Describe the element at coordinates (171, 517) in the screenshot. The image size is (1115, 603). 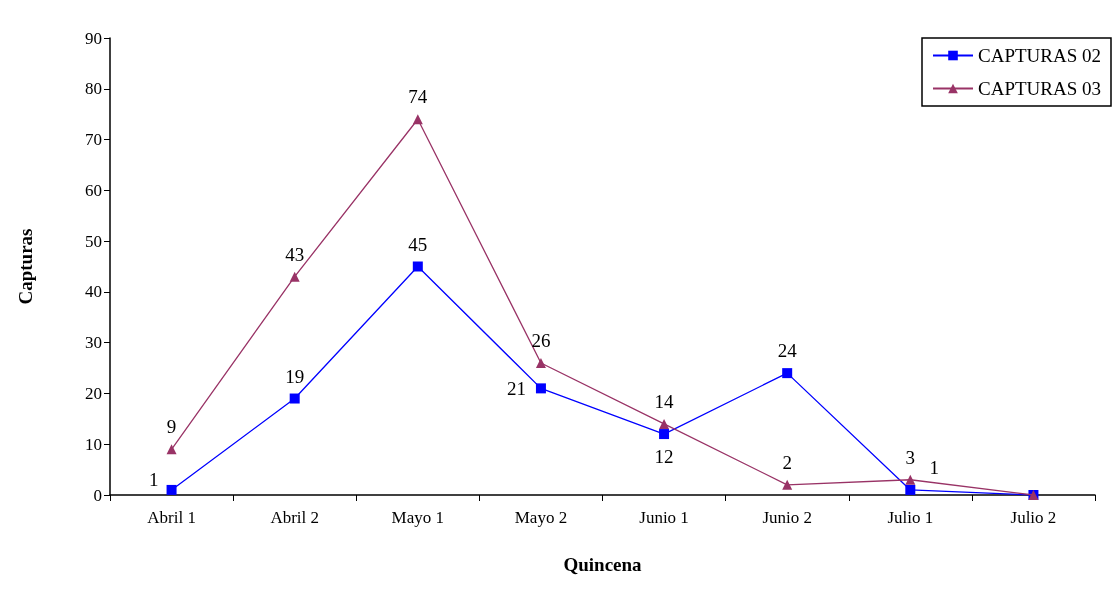
I see `x-tick-label: Abril 1` at that location.